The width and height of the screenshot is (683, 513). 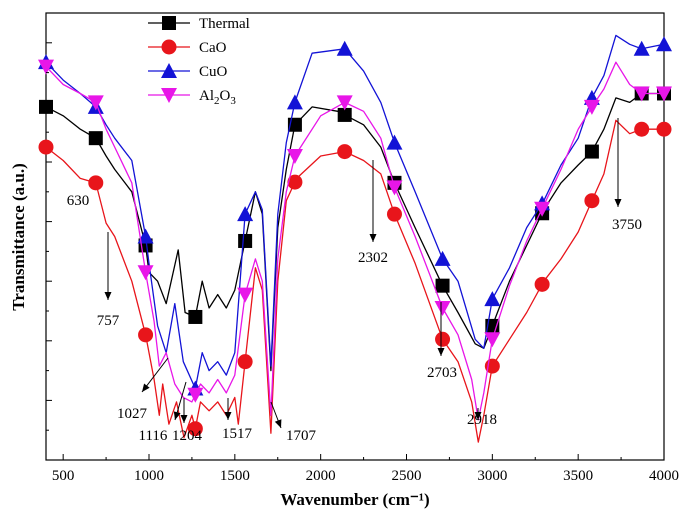 I want to click on x-tick-label: 3500, so click(x=578, y=476).